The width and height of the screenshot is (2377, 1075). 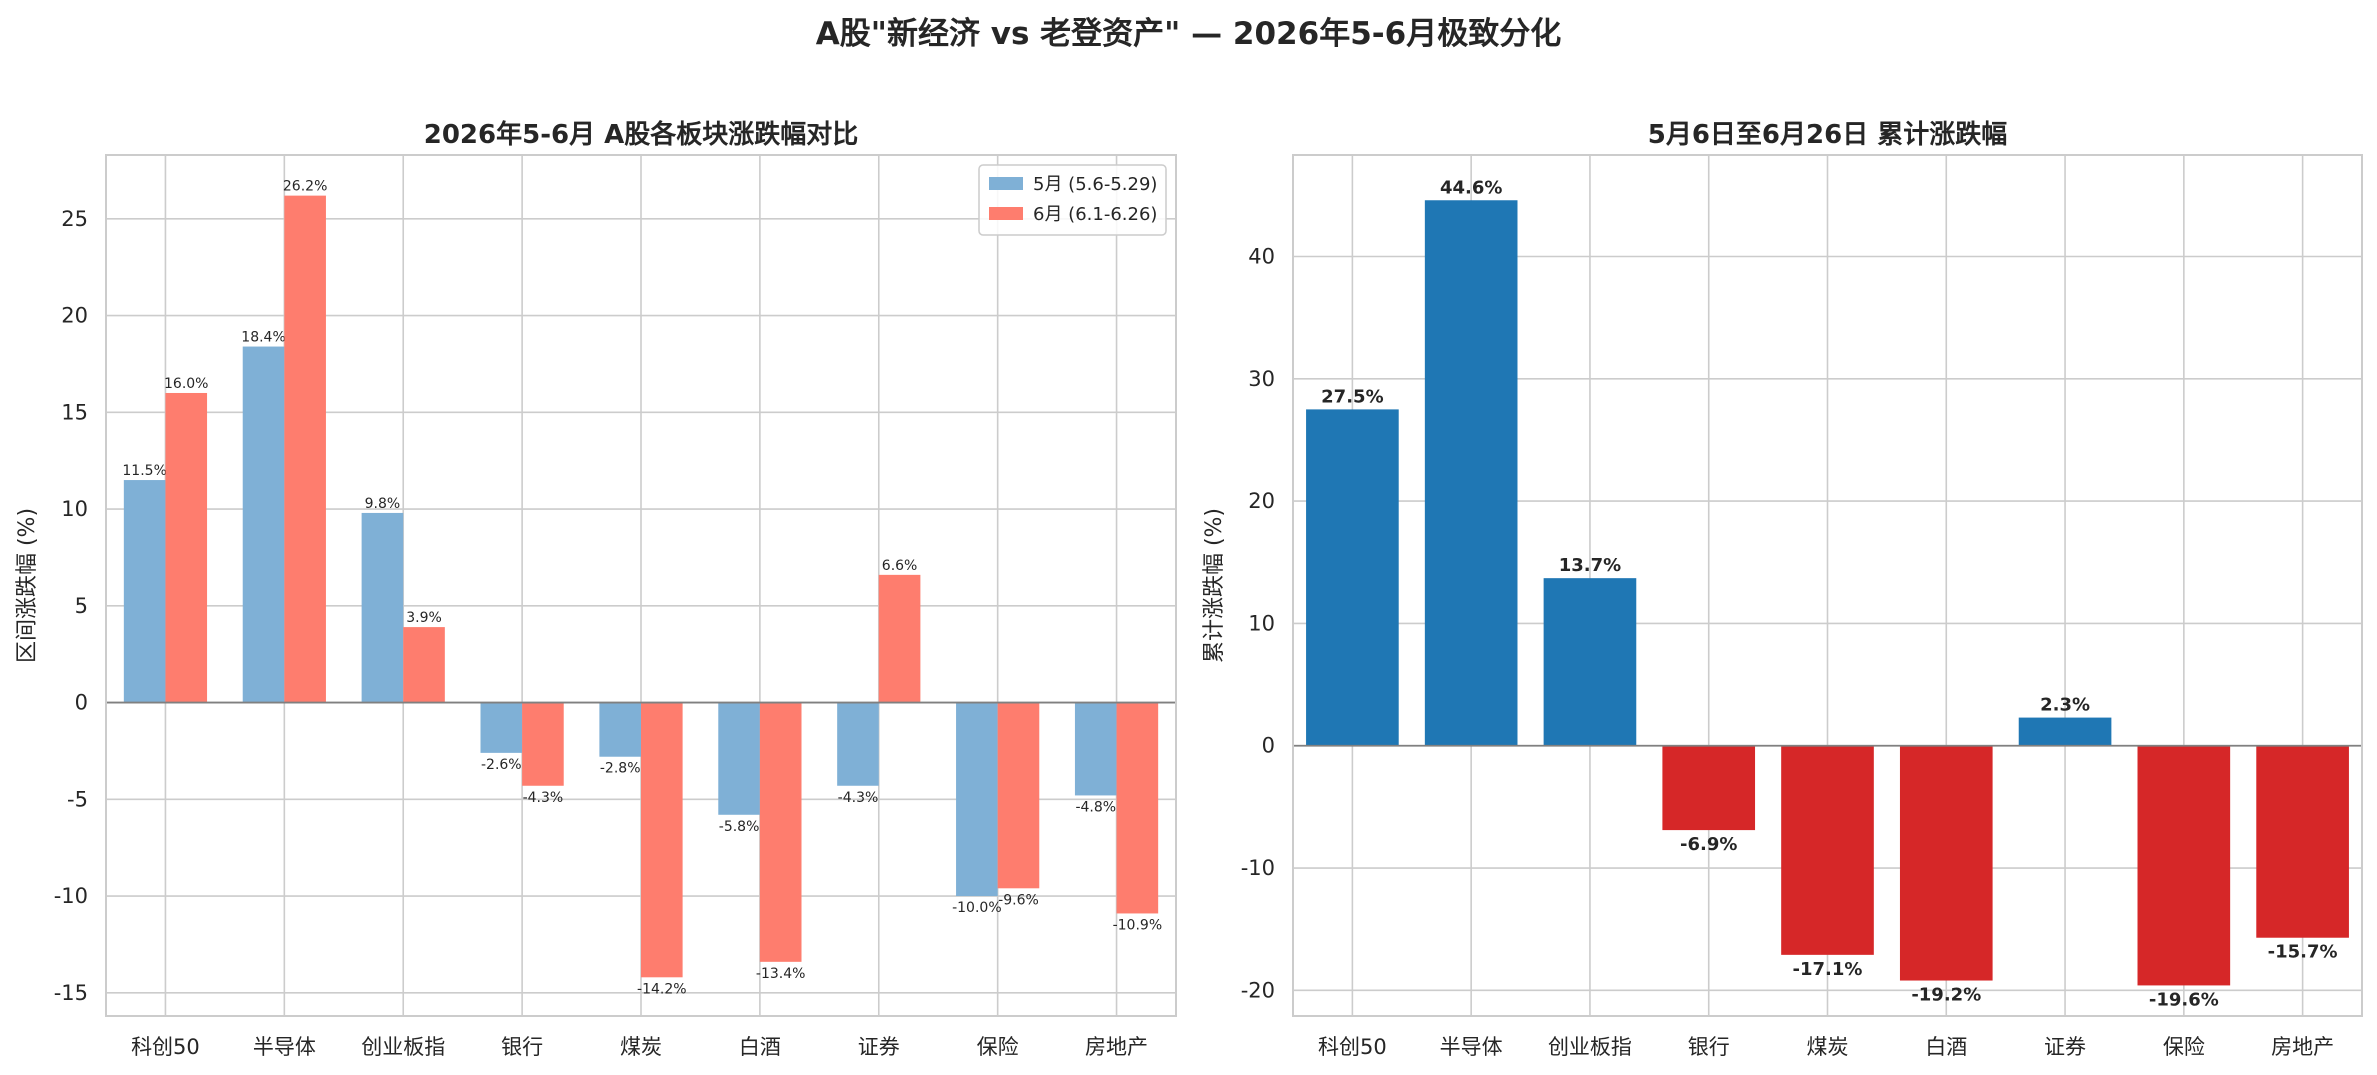 What do you see at coordinates (1261, 379) in the screenshot?
I see `panel2-ytick-label: 30` at bounding box center [1261, 379].